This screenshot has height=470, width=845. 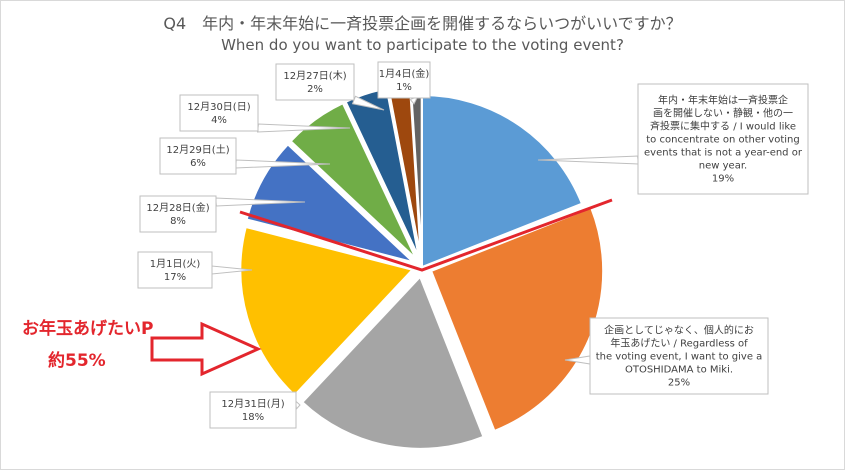 I want to click on data-label-text: the voting event, I want to give a, so click(x=679, y=357).